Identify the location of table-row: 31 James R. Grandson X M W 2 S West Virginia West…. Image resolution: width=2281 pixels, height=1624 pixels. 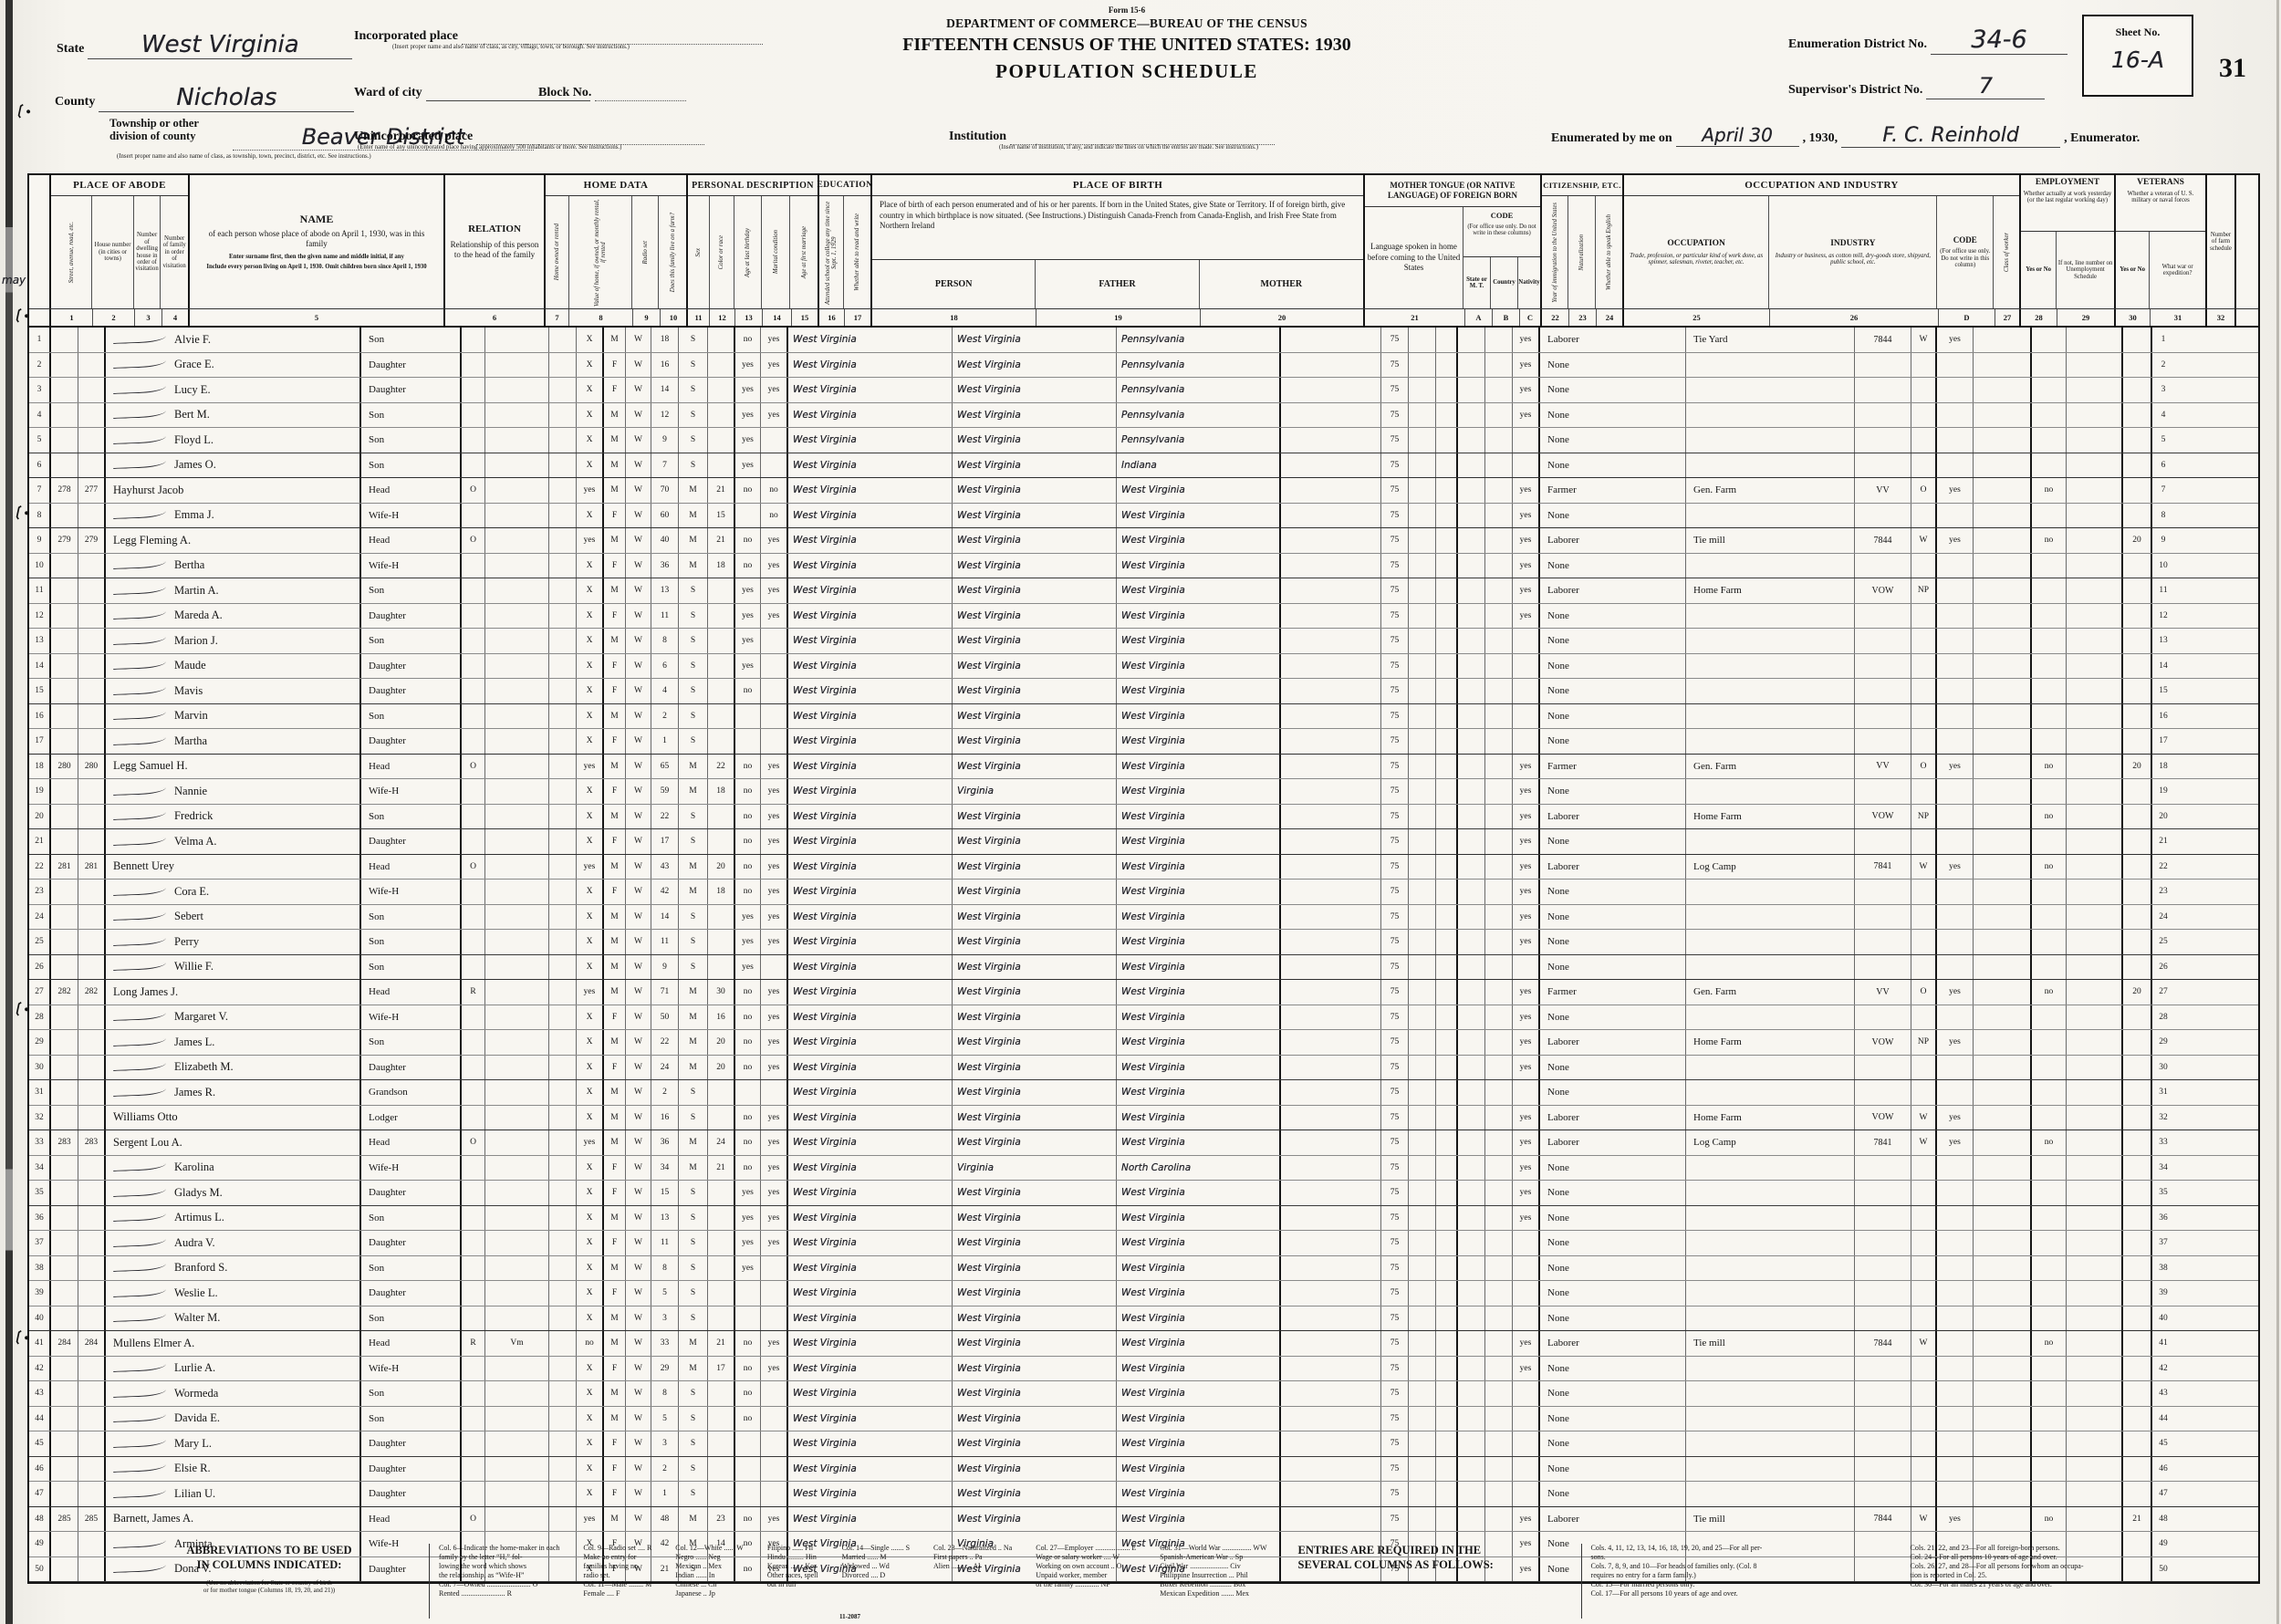
(1143, 1093).